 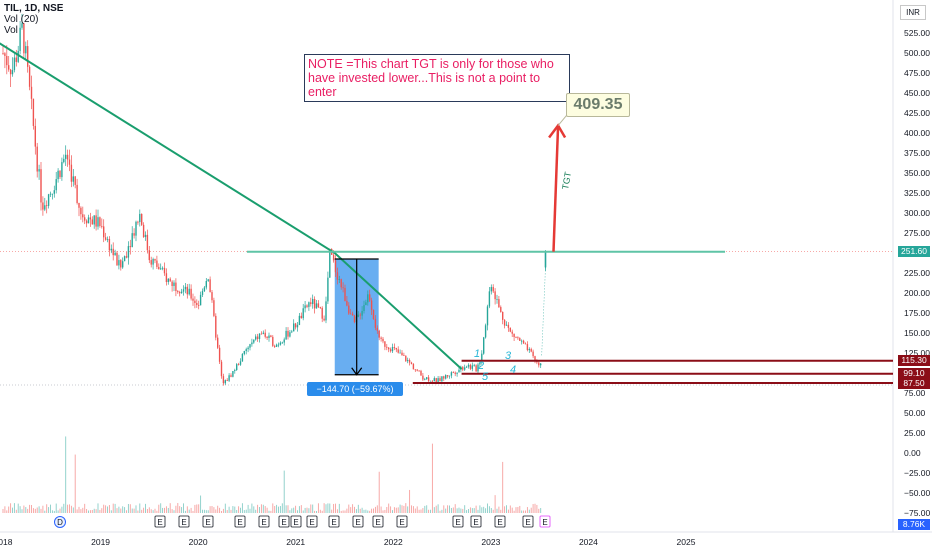 What do you see at coordinates (914, 361) in the screenshot?
I see `price-box-support-1: 115.30` at bounding box center [914, 361].